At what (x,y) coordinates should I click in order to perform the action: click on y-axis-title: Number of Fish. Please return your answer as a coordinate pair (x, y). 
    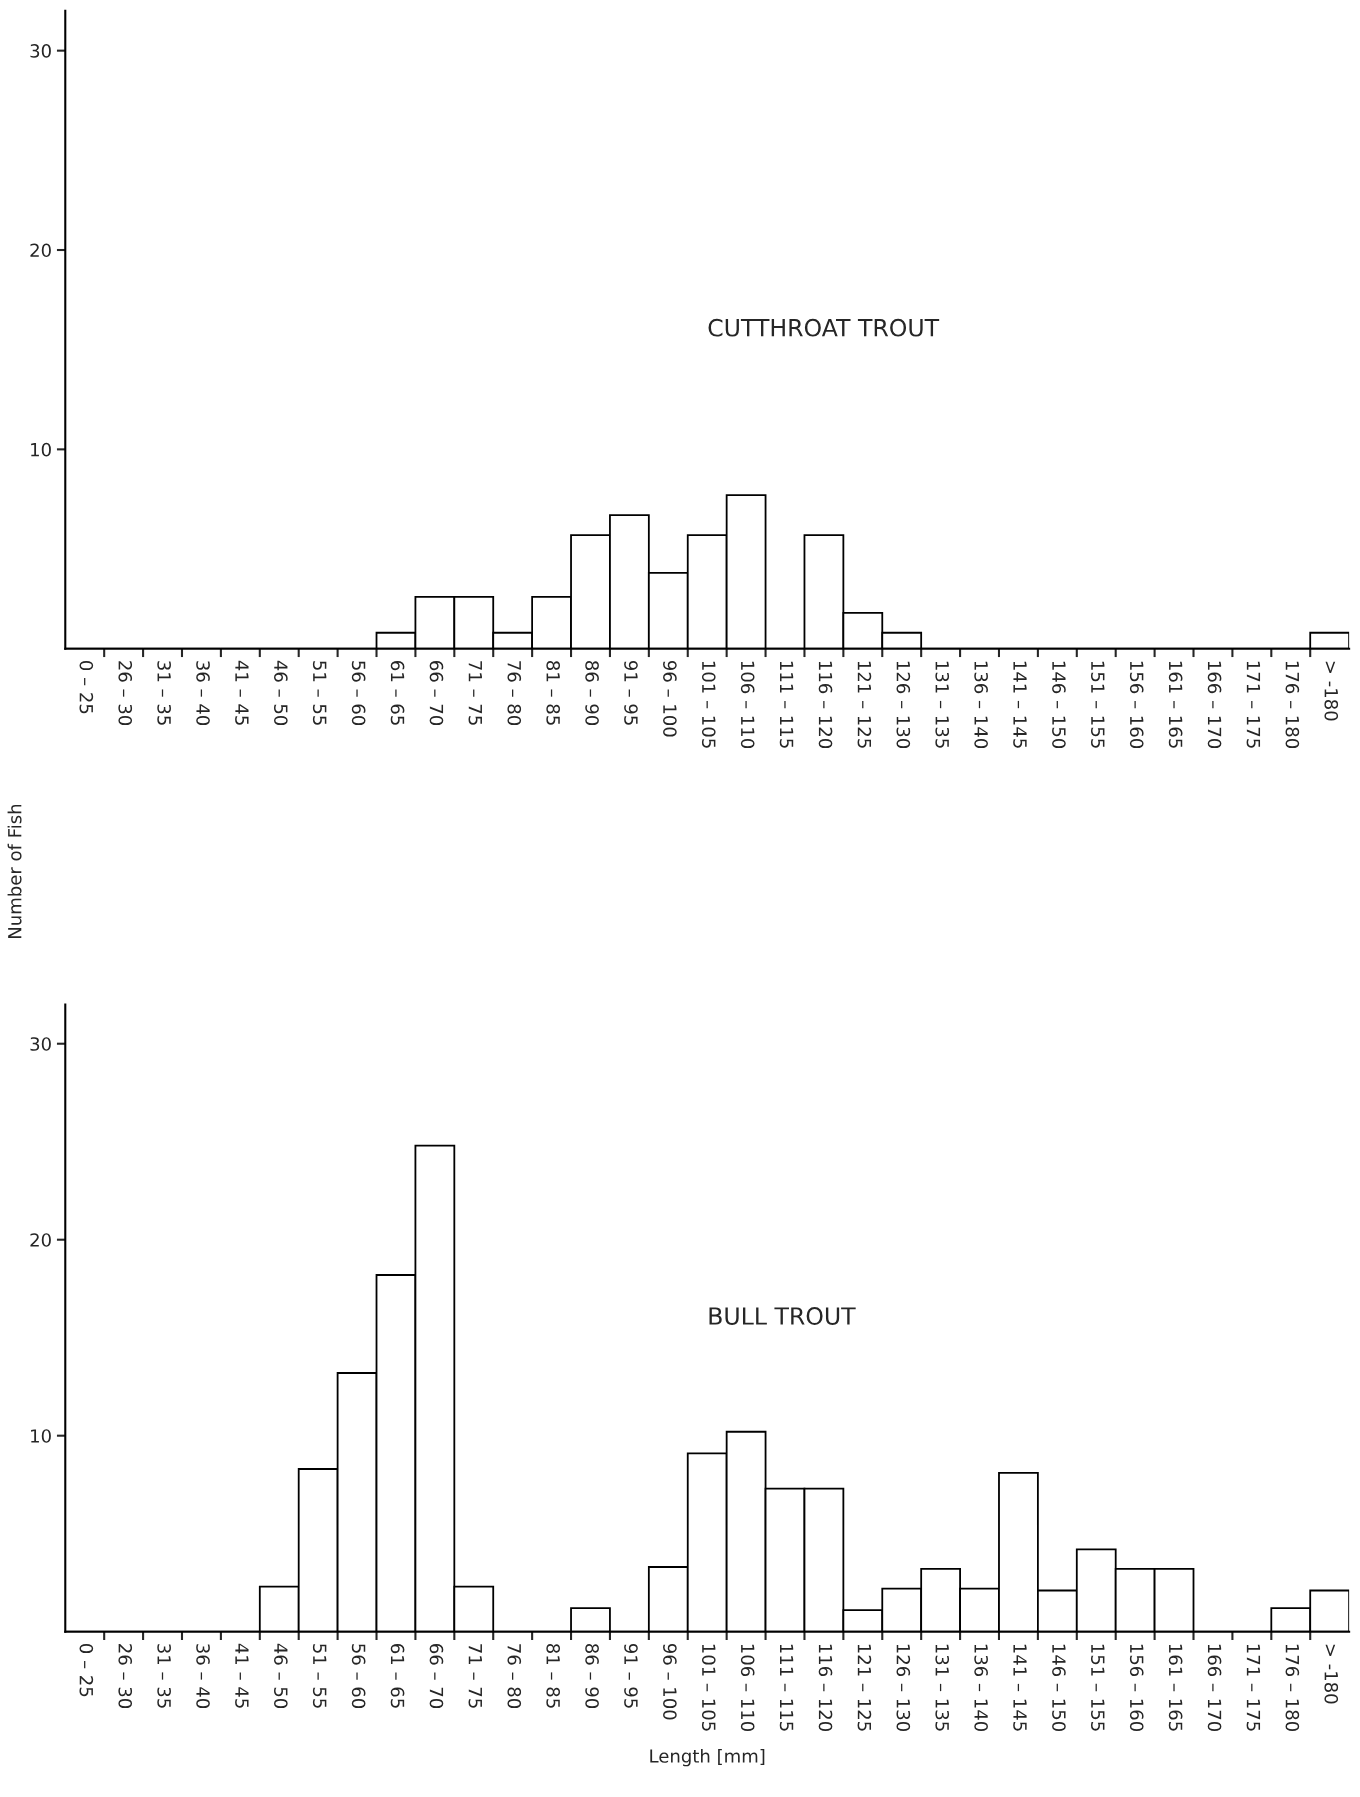
    Looking at the image, I should click on (14, 871).